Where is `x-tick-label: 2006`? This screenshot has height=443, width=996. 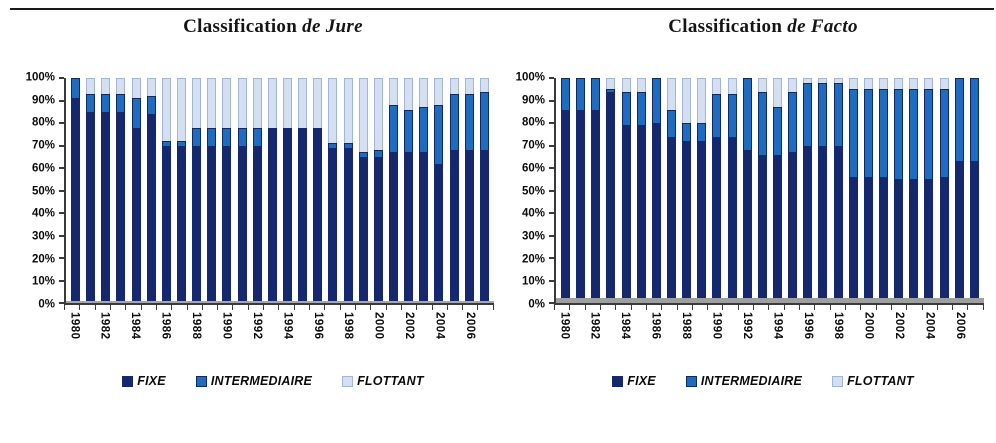 x-tick-label: 2006 is located at coordinates (469, 326).